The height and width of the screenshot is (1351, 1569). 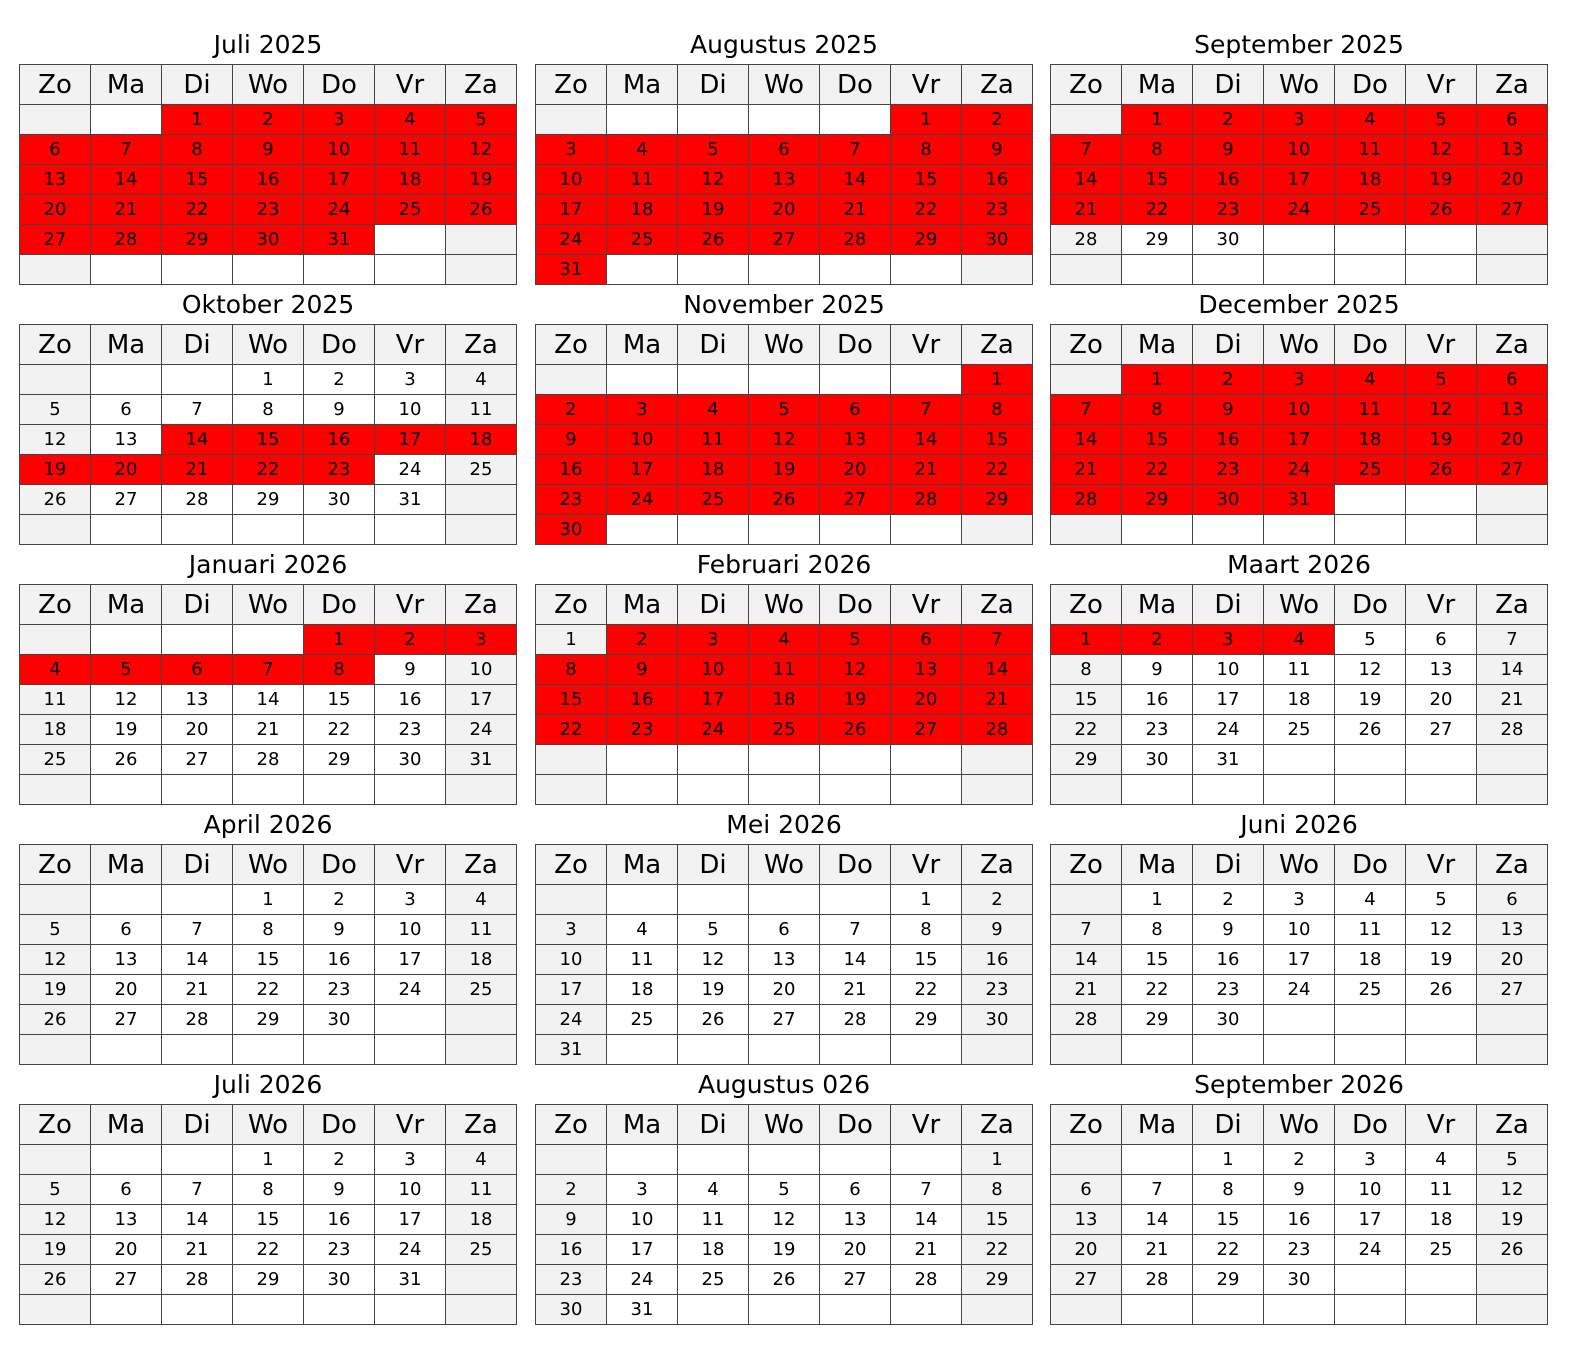 What do you see at coordinates (1512, 959) in the screenshot?
I see `day-cell: 20` at bounding box center [1512, 959].